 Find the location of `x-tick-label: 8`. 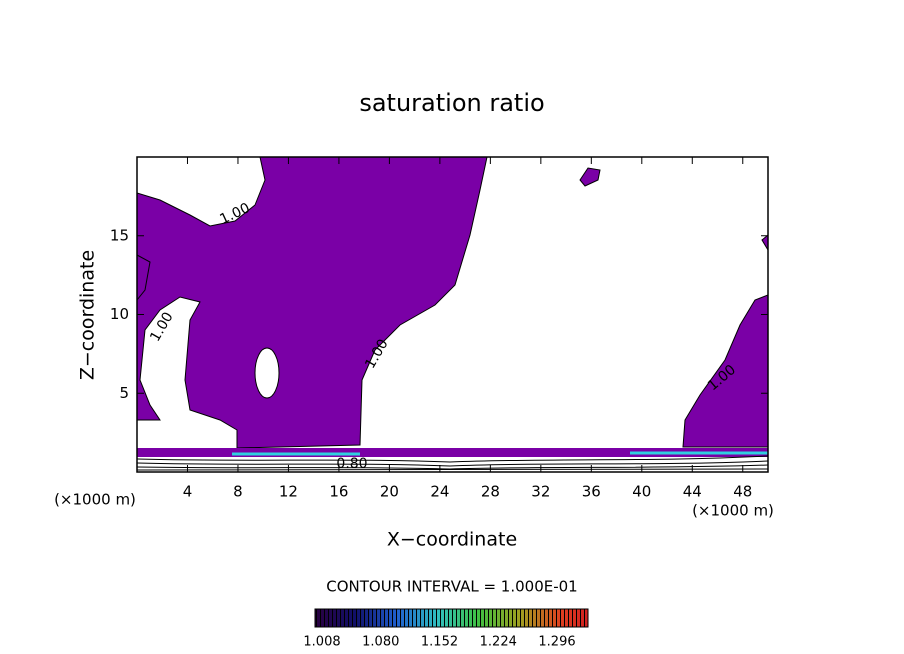

x-tick-label: 8 is located at coordinates (238, 492).